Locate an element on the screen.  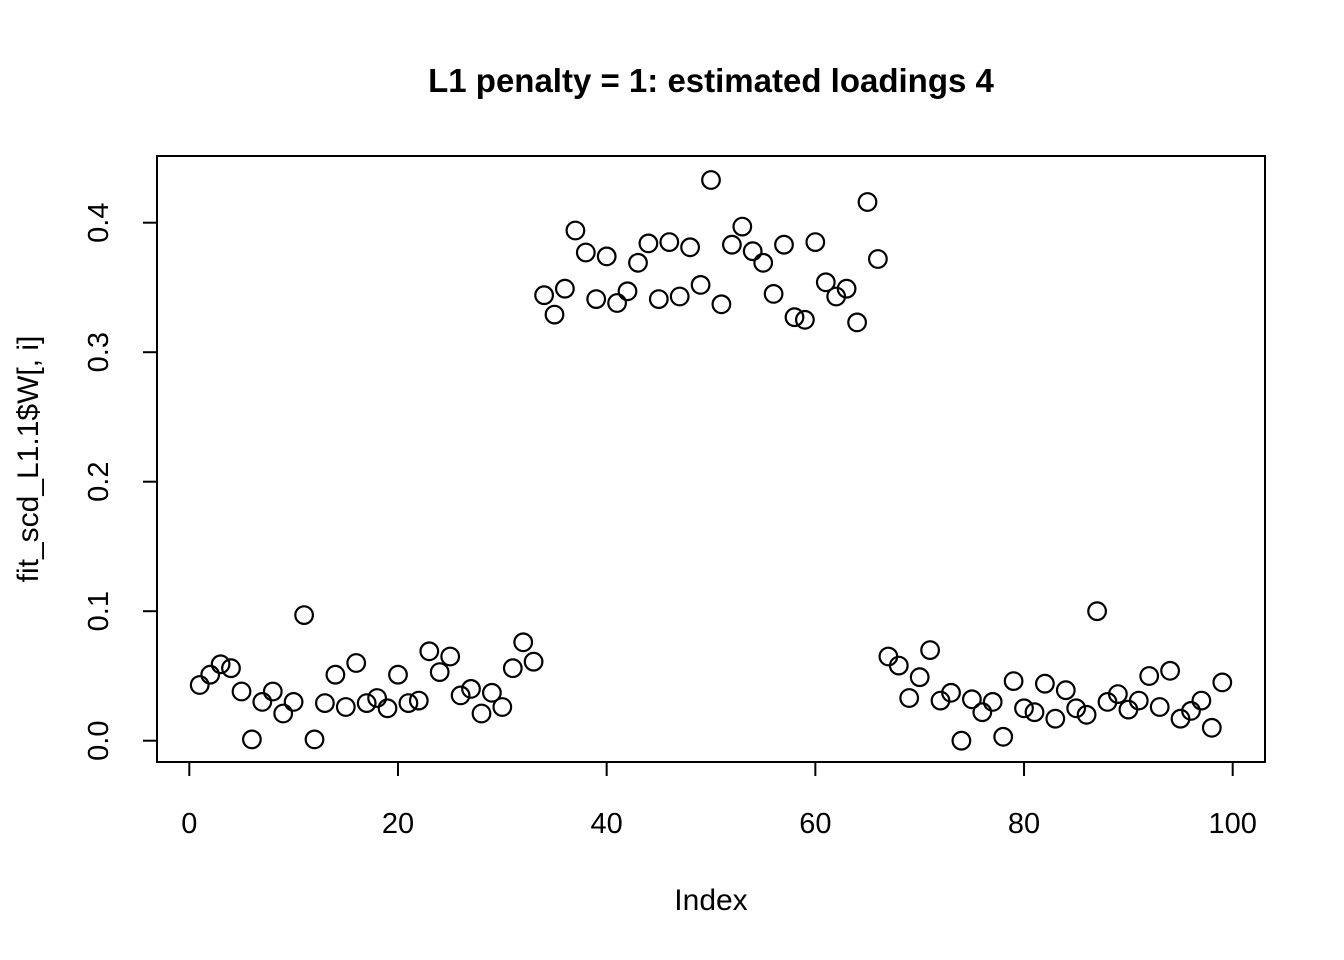
y-tick-label: 0.0 is located at coordinates (99, 741).